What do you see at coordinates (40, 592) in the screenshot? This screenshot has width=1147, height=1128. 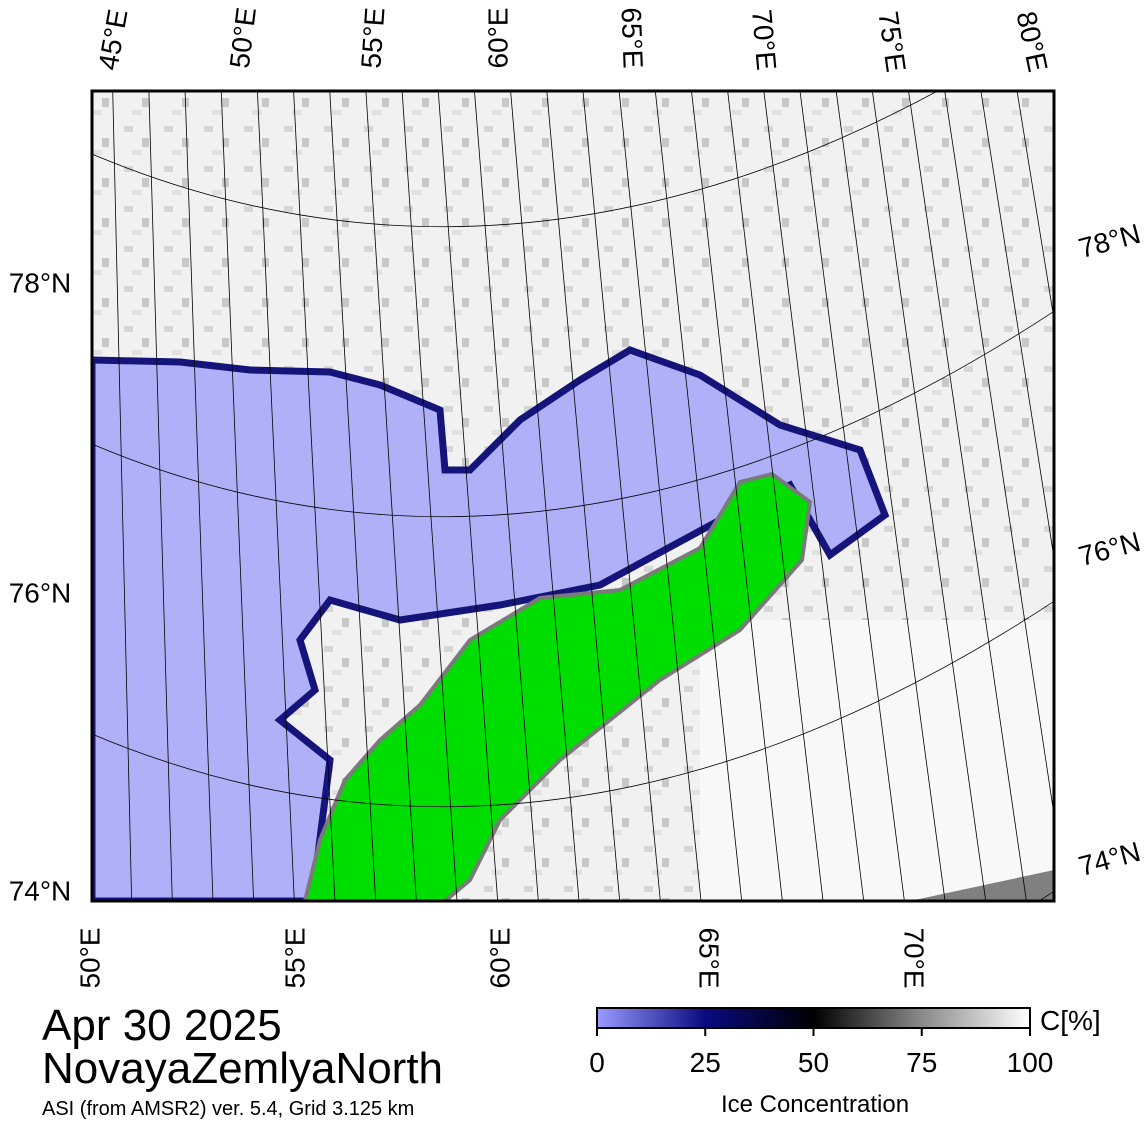 I see `left-lat-label: 76°N` at bounding box center [40, 592].